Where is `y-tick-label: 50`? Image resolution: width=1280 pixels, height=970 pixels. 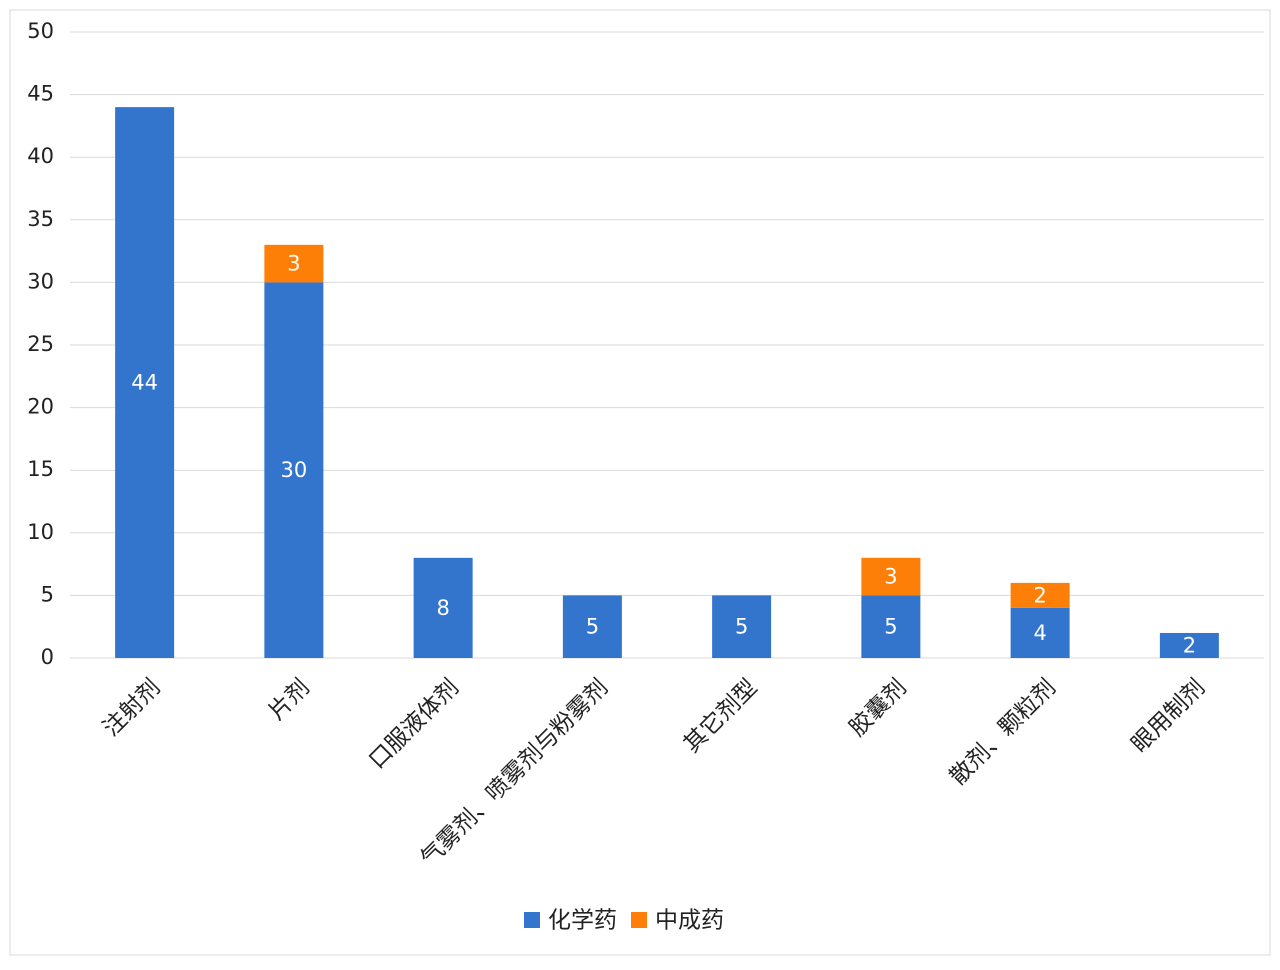 y-tick-label: 50 is located at coordinates (40, 31).